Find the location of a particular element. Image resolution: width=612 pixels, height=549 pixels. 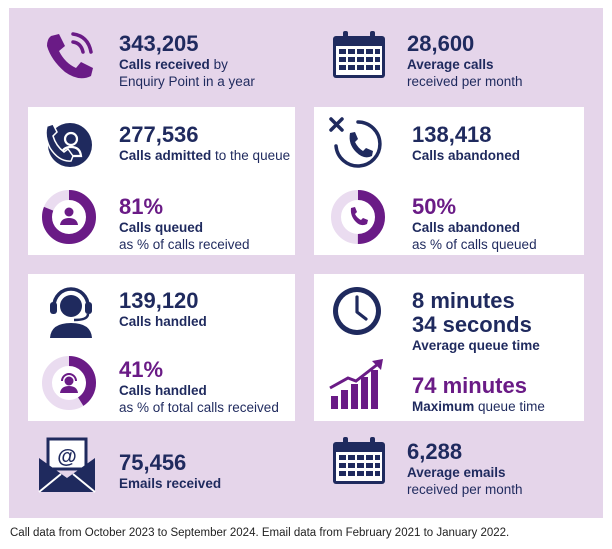

calls-received-value: 343,205 is located at coordinates (159, 43).